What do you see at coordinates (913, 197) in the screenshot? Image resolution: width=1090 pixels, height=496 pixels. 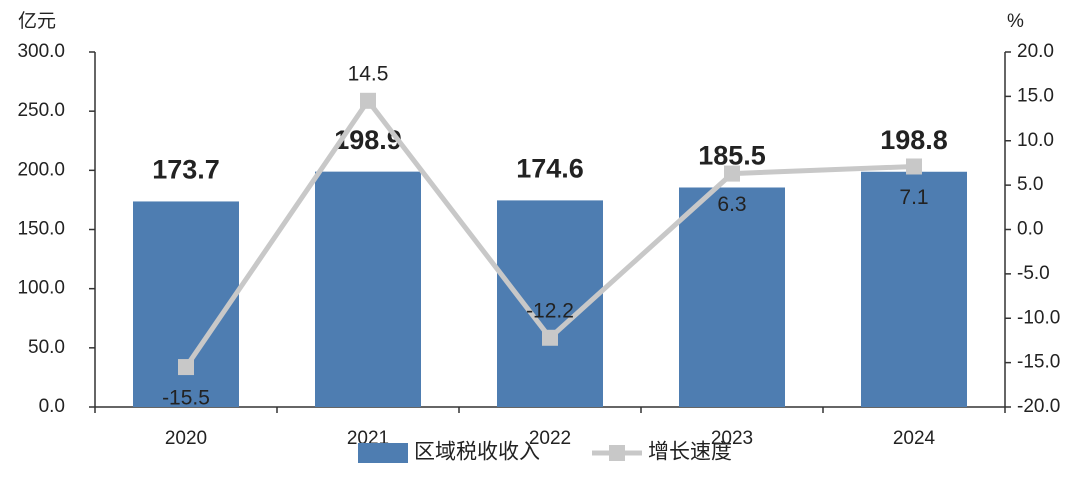 I see `line-value-label: 7.1` at bounding box center [913, 197].